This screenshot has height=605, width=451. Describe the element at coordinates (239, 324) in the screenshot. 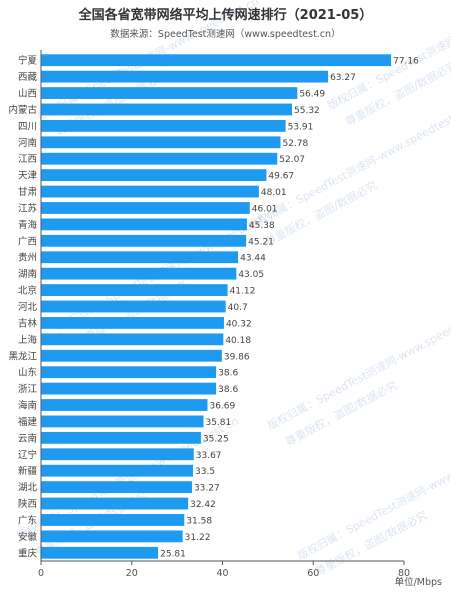

I see `value-label: 40.32` at that location.